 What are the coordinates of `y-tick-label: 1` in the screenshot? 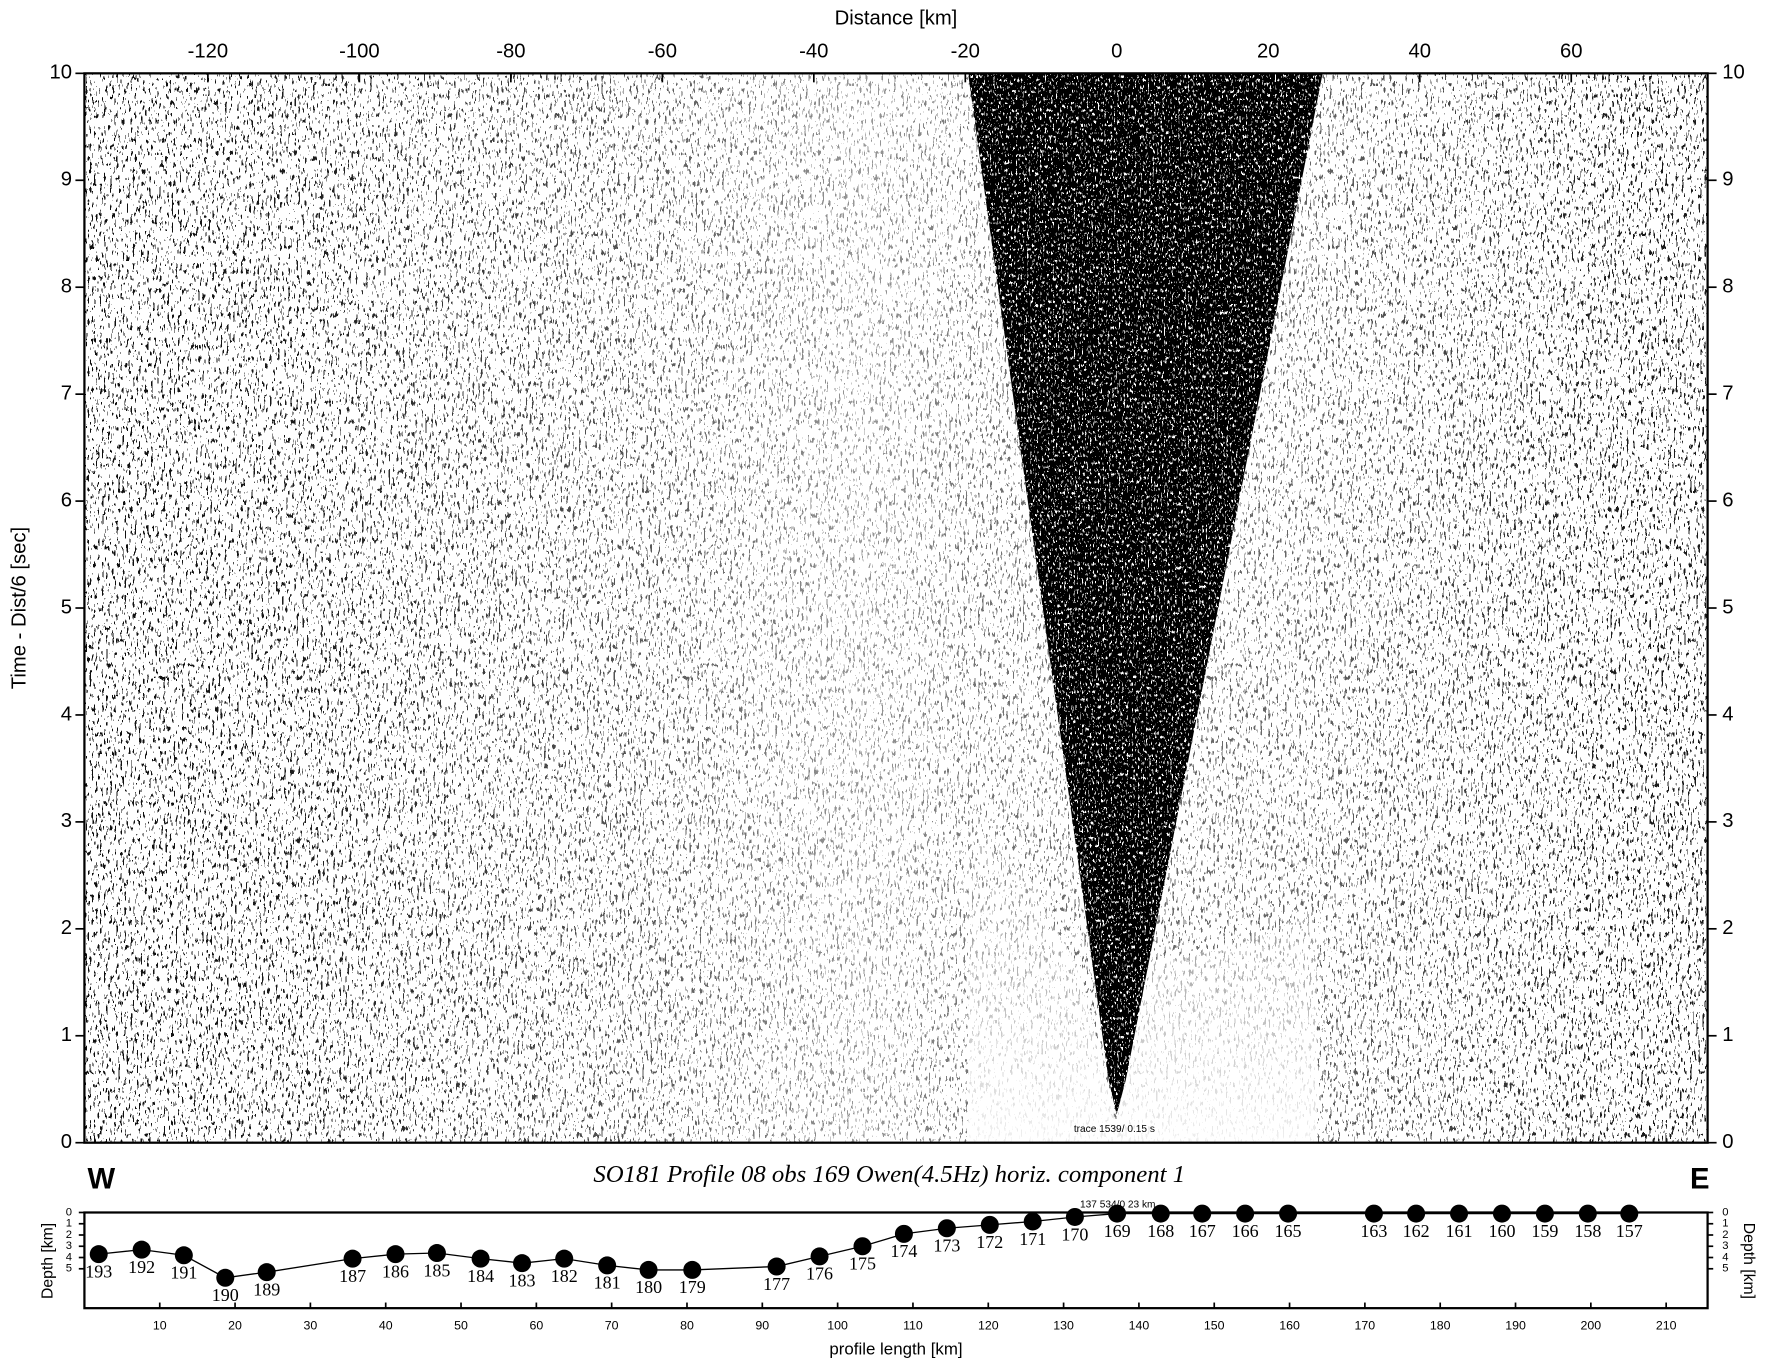 It's located at (66, 1035).